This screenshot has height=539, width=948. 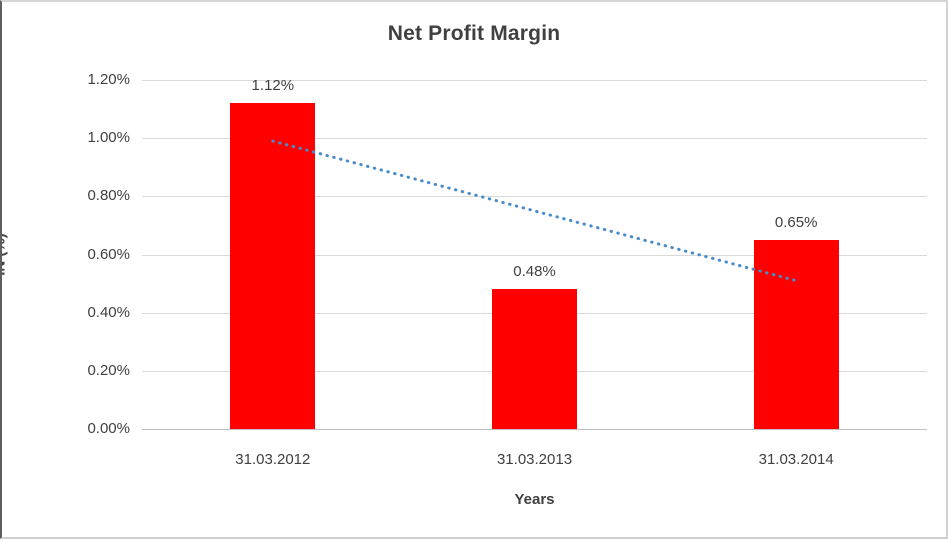 I want to click on y-tick-label: 1.20%, so click(x=108, y=79).